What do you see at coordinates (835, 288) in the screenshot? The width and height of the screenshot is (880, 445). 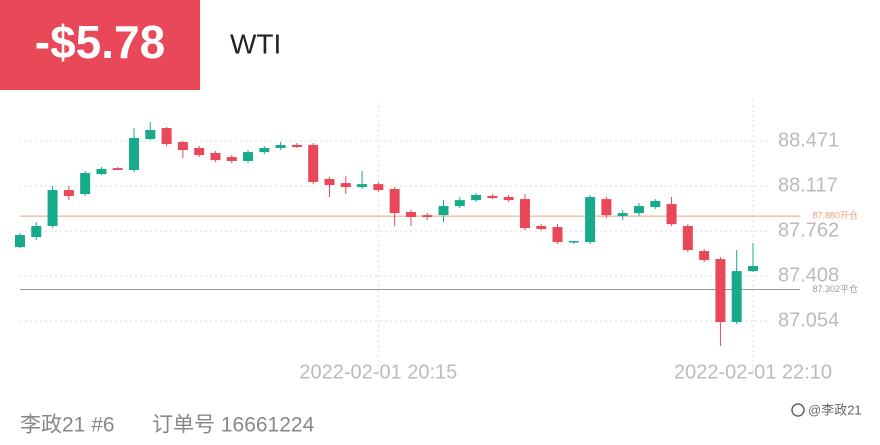 I see `reference-label: 87.302平仓` at bounding box center [835, 288].